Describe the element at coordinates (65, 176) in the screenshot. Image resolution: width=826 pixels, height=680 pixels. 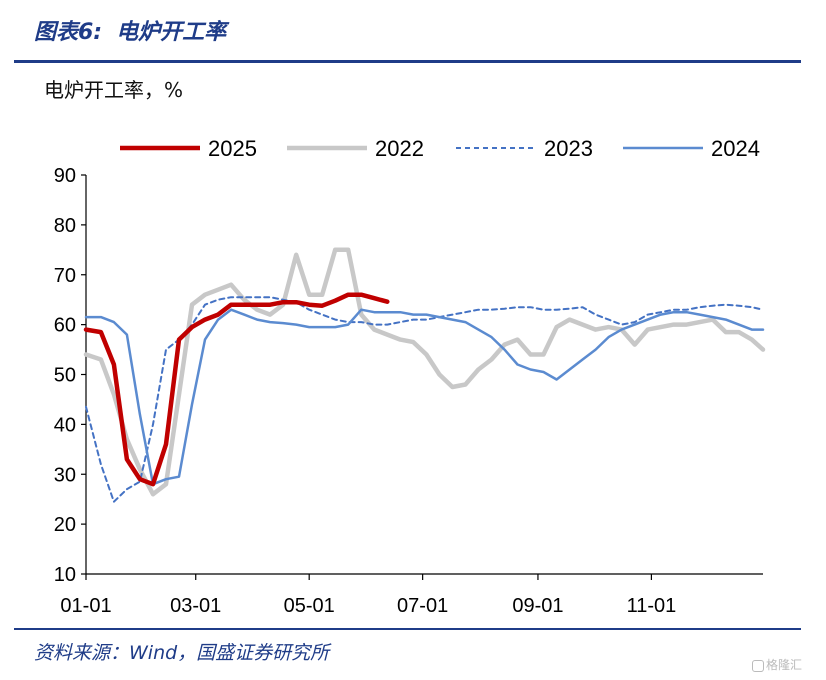
I see `y-tick-label: 90` at that location.